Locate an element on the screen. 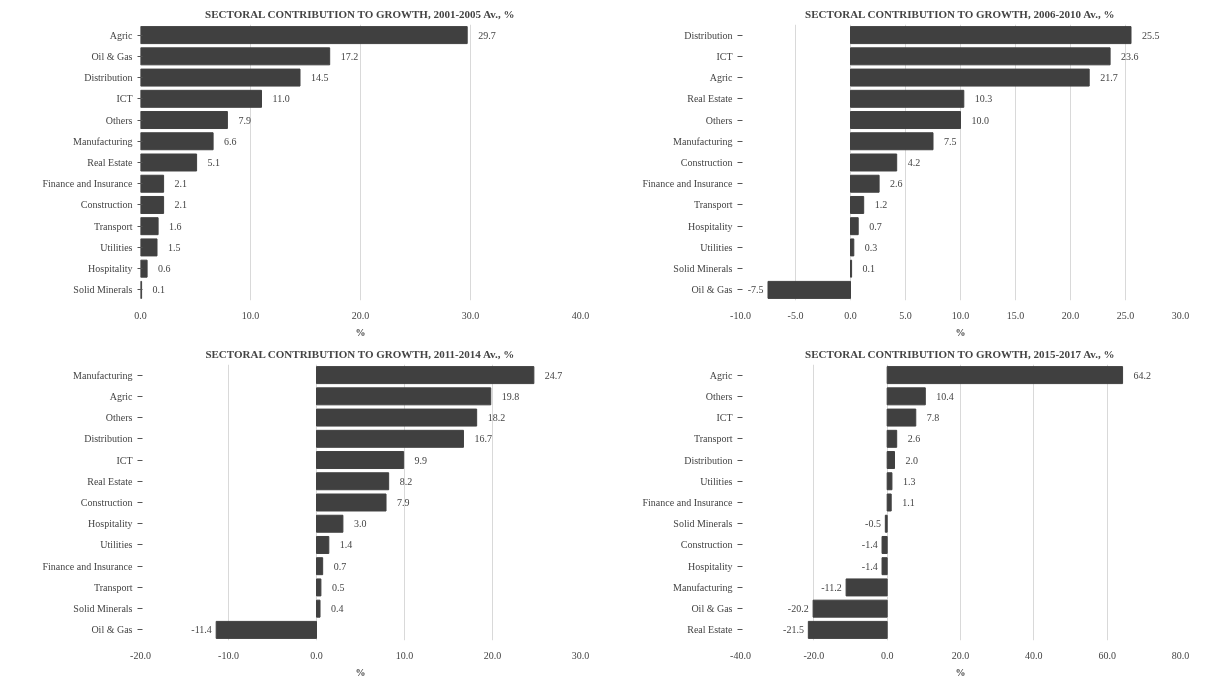 The height and width of the screenshot is (691, 1209). chart-title: SECTORAL CONTRIBUTION TO GROWTH, 2011-2014 Av., % is located at coordinates (360, 353).